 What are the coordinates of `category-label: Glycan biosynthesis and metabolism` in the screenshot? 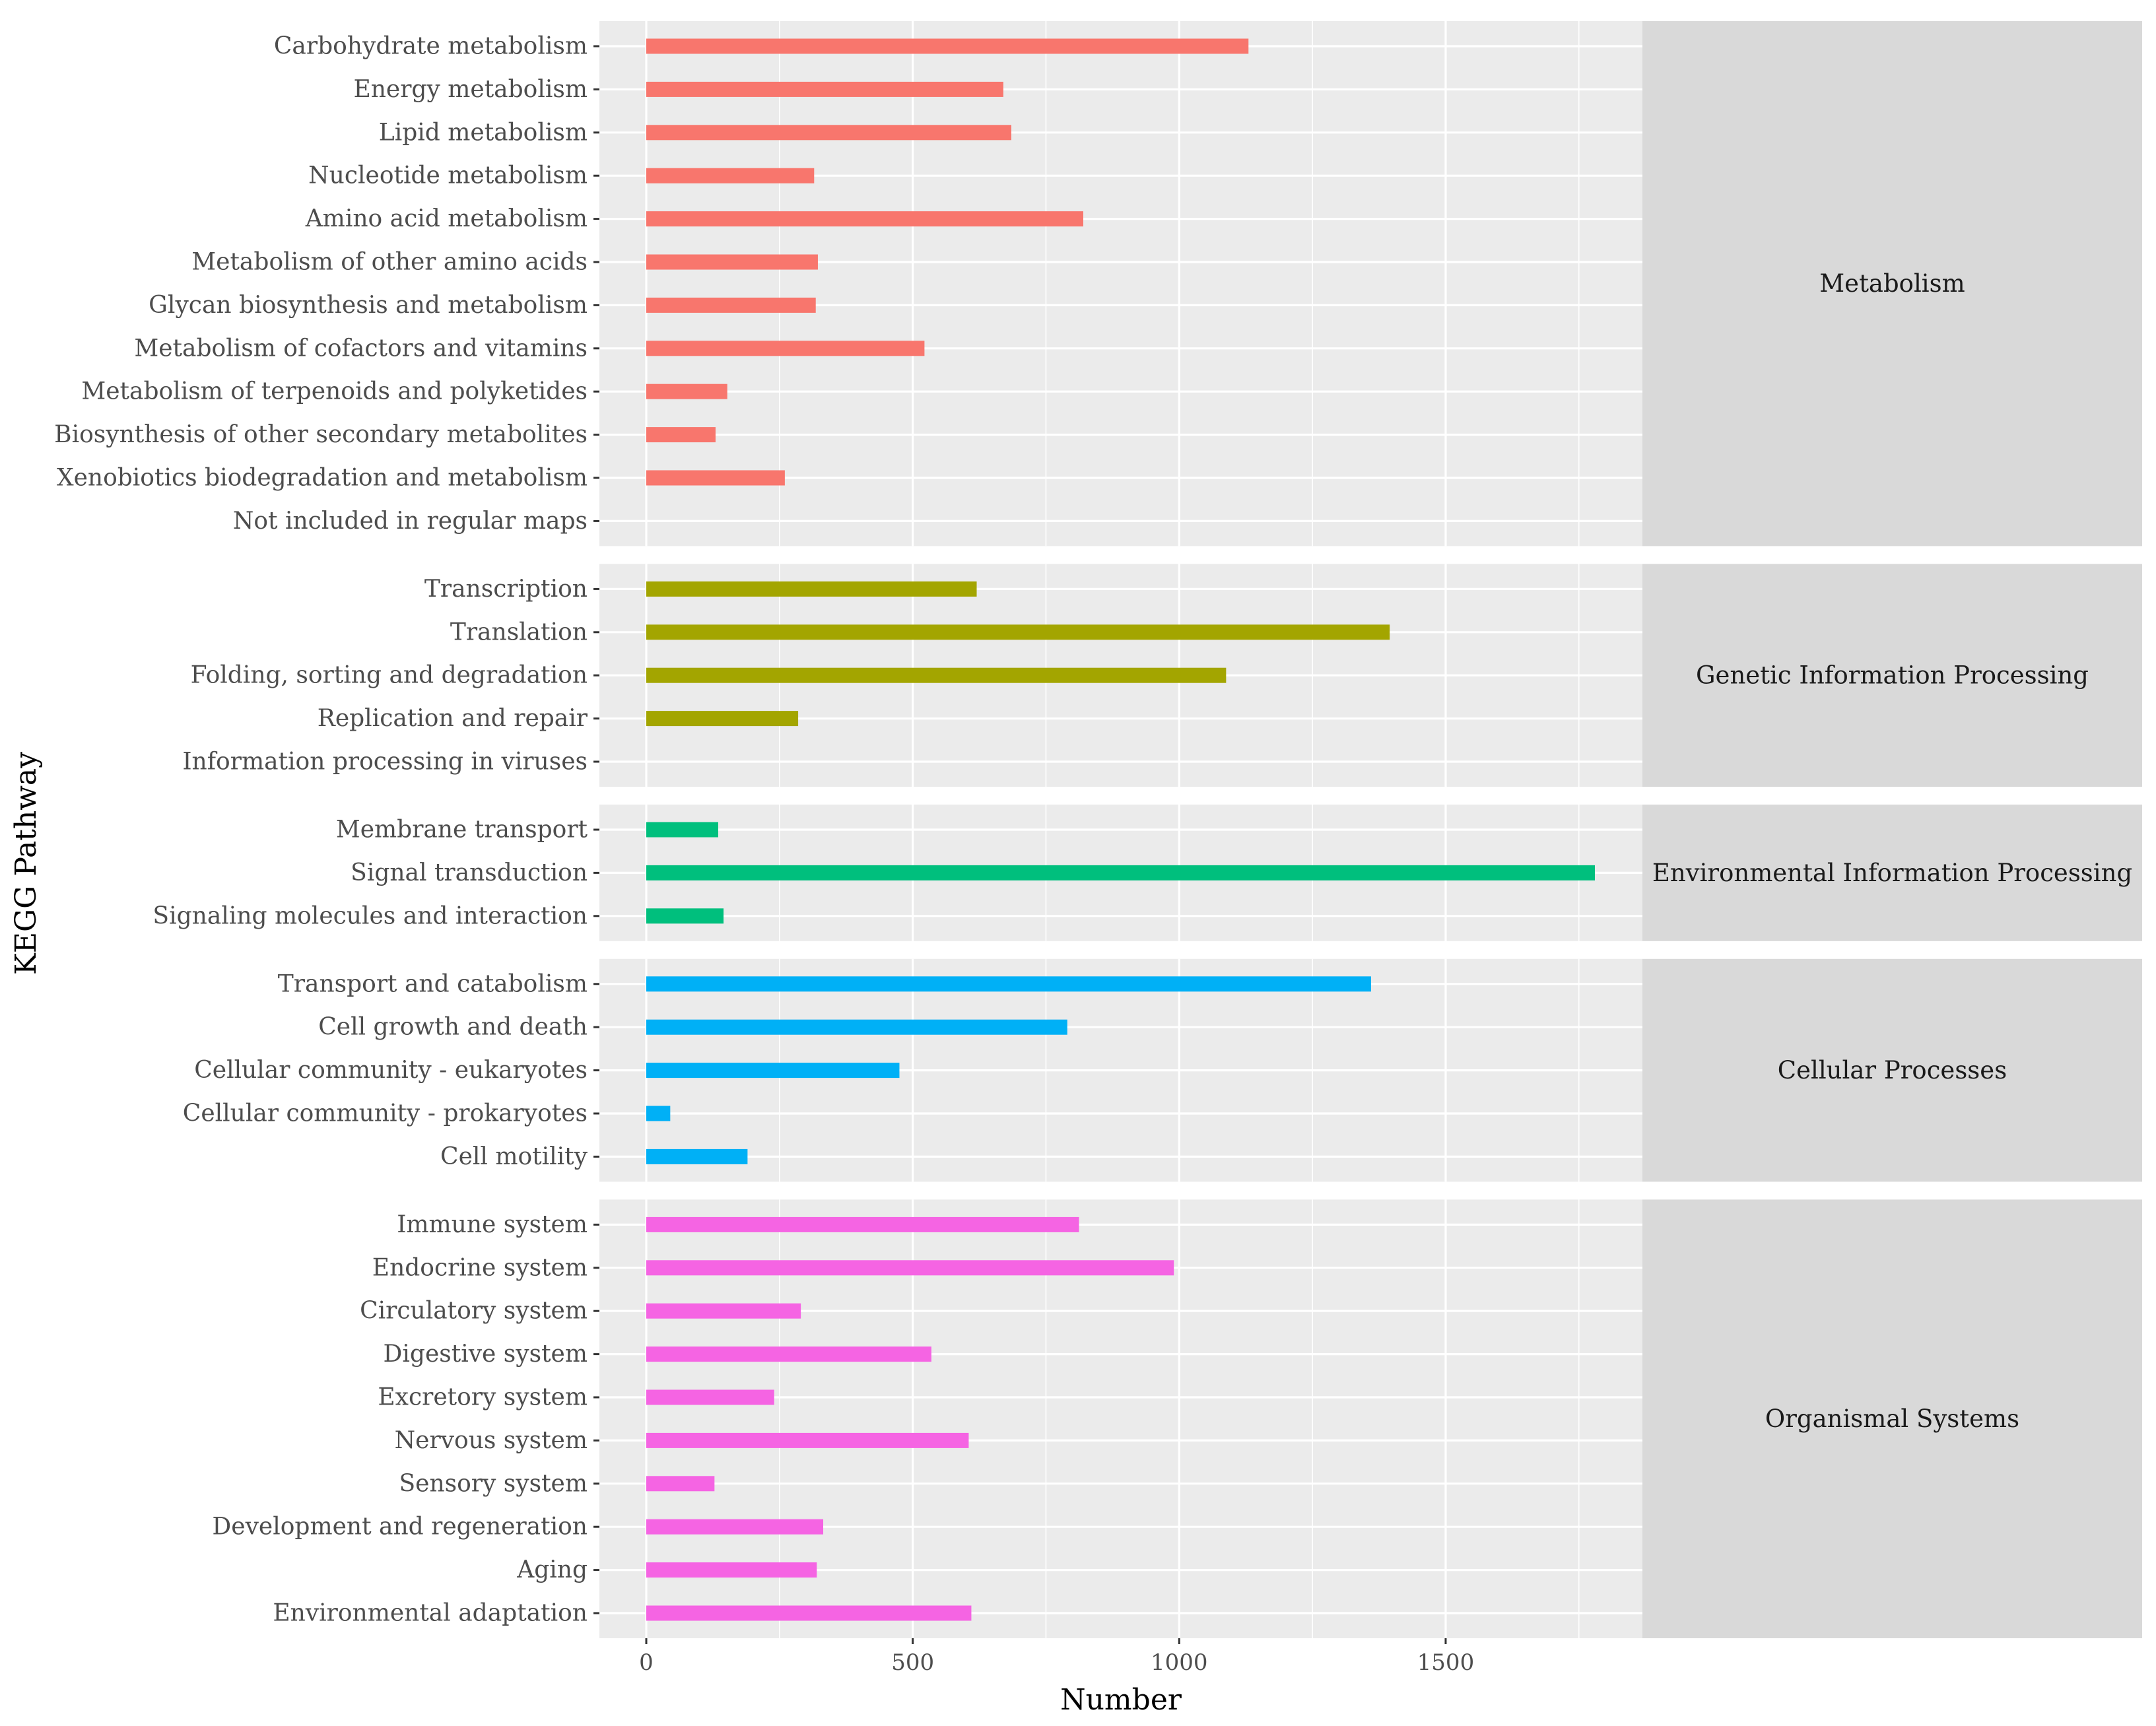 It's located at (368, 305).